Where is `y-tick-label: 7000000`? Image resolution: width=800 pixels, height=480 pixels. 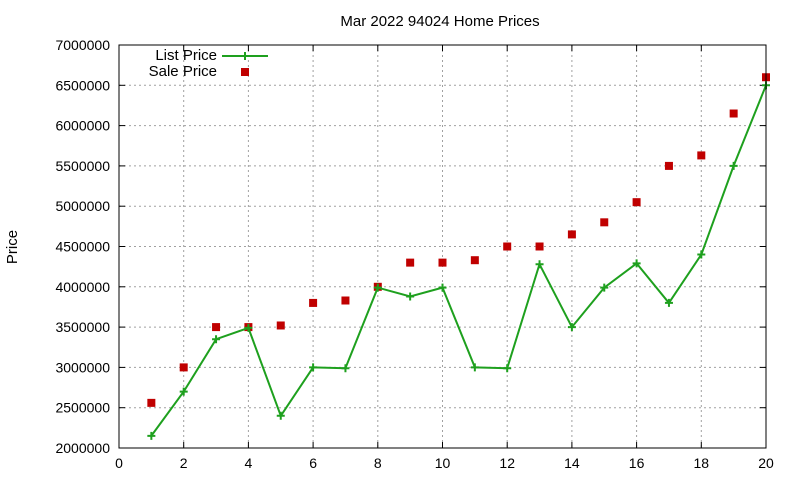
y-tick-label: 7000000 is located at coordinates (82, 45).